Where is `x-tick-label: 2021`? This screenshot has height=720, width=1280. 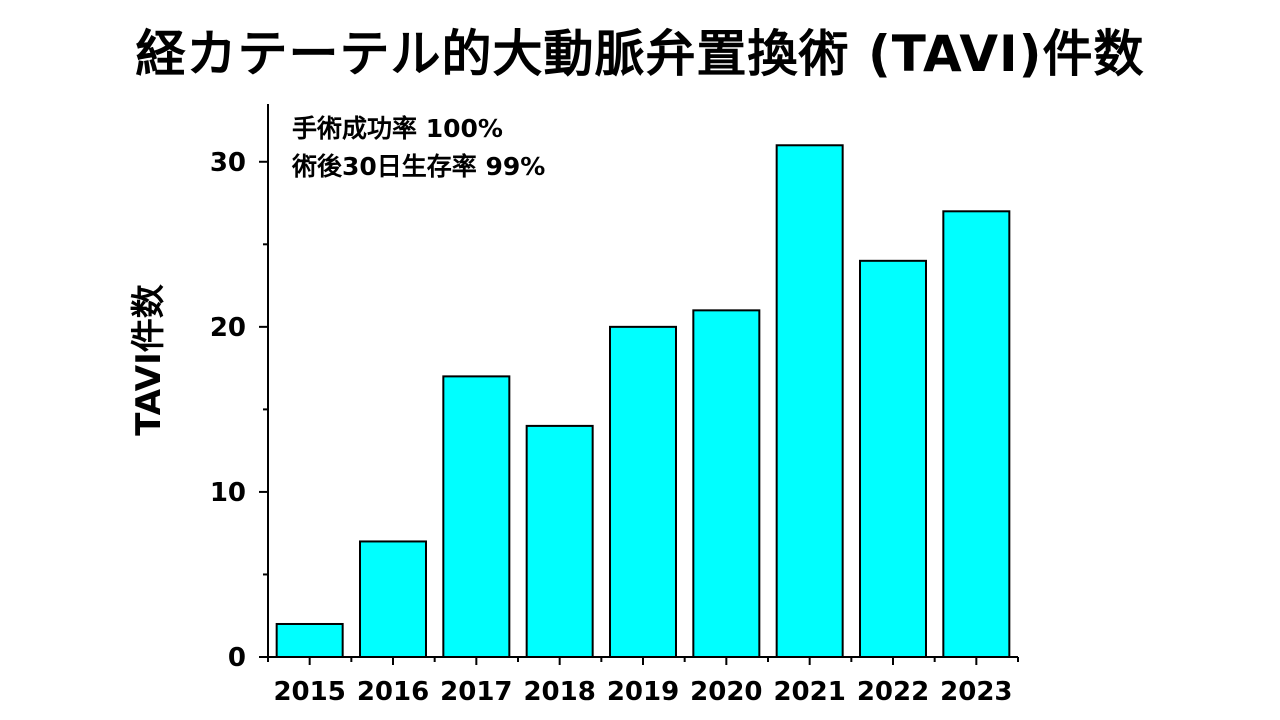 x-tick-label: 2021 is located at coordinates (809, 692).